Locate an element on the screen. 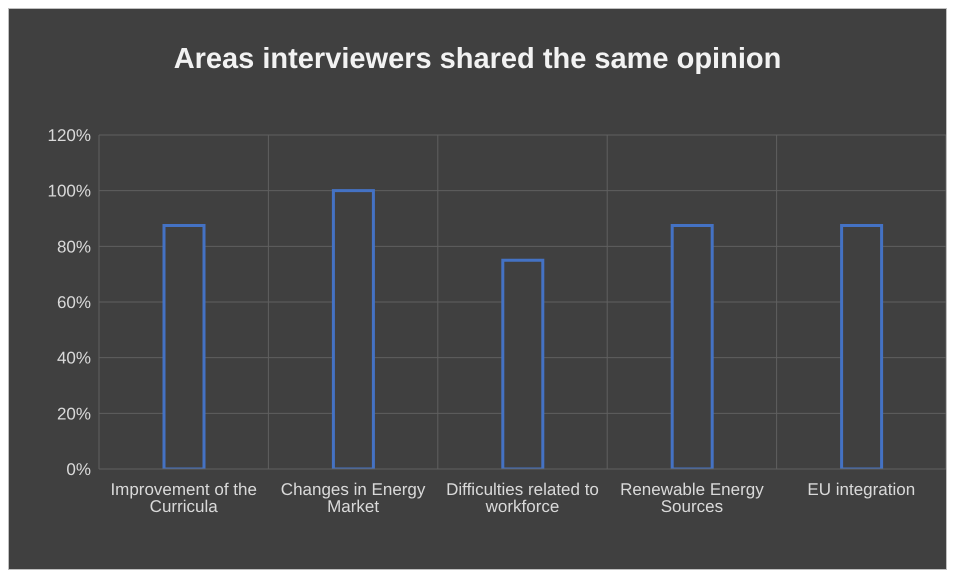  x-tick-label: Renewable Energy Sources is located at coordinates (692, 498).